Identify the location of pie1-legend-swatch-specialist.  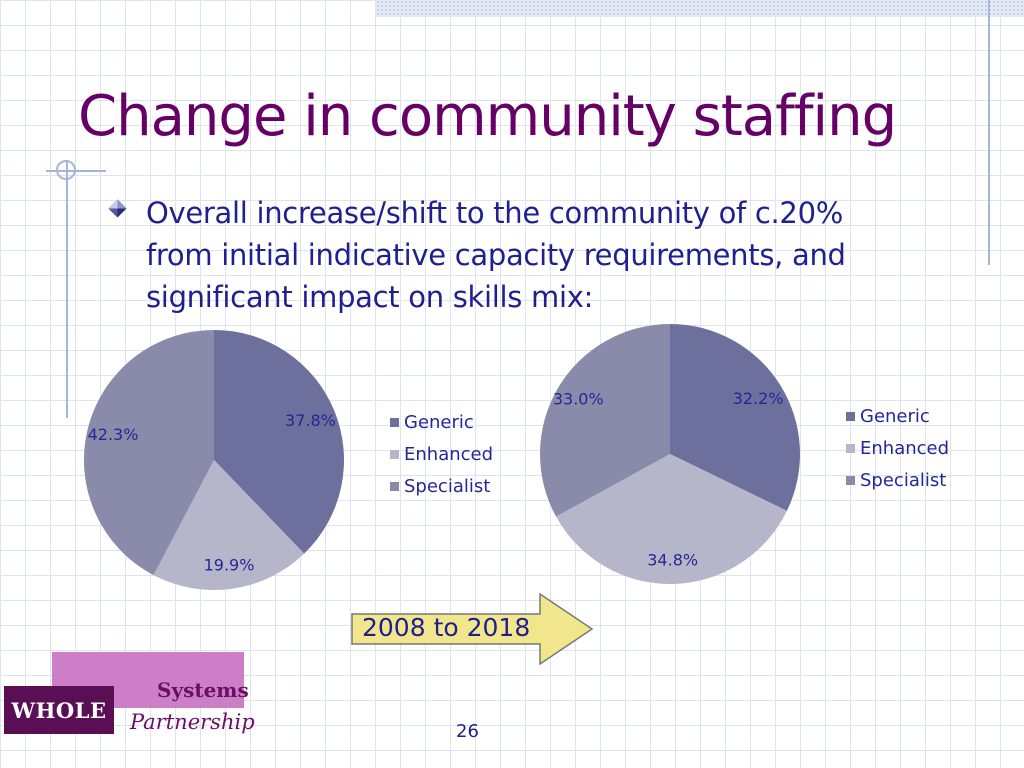
(394, 486).